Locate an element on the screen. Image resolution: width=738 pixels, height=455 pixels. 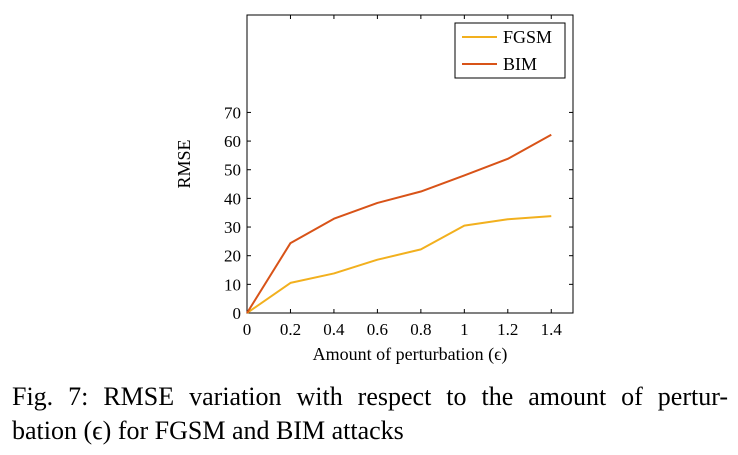
x-tick-label: 1.2 is located at coordinates (507, 329).